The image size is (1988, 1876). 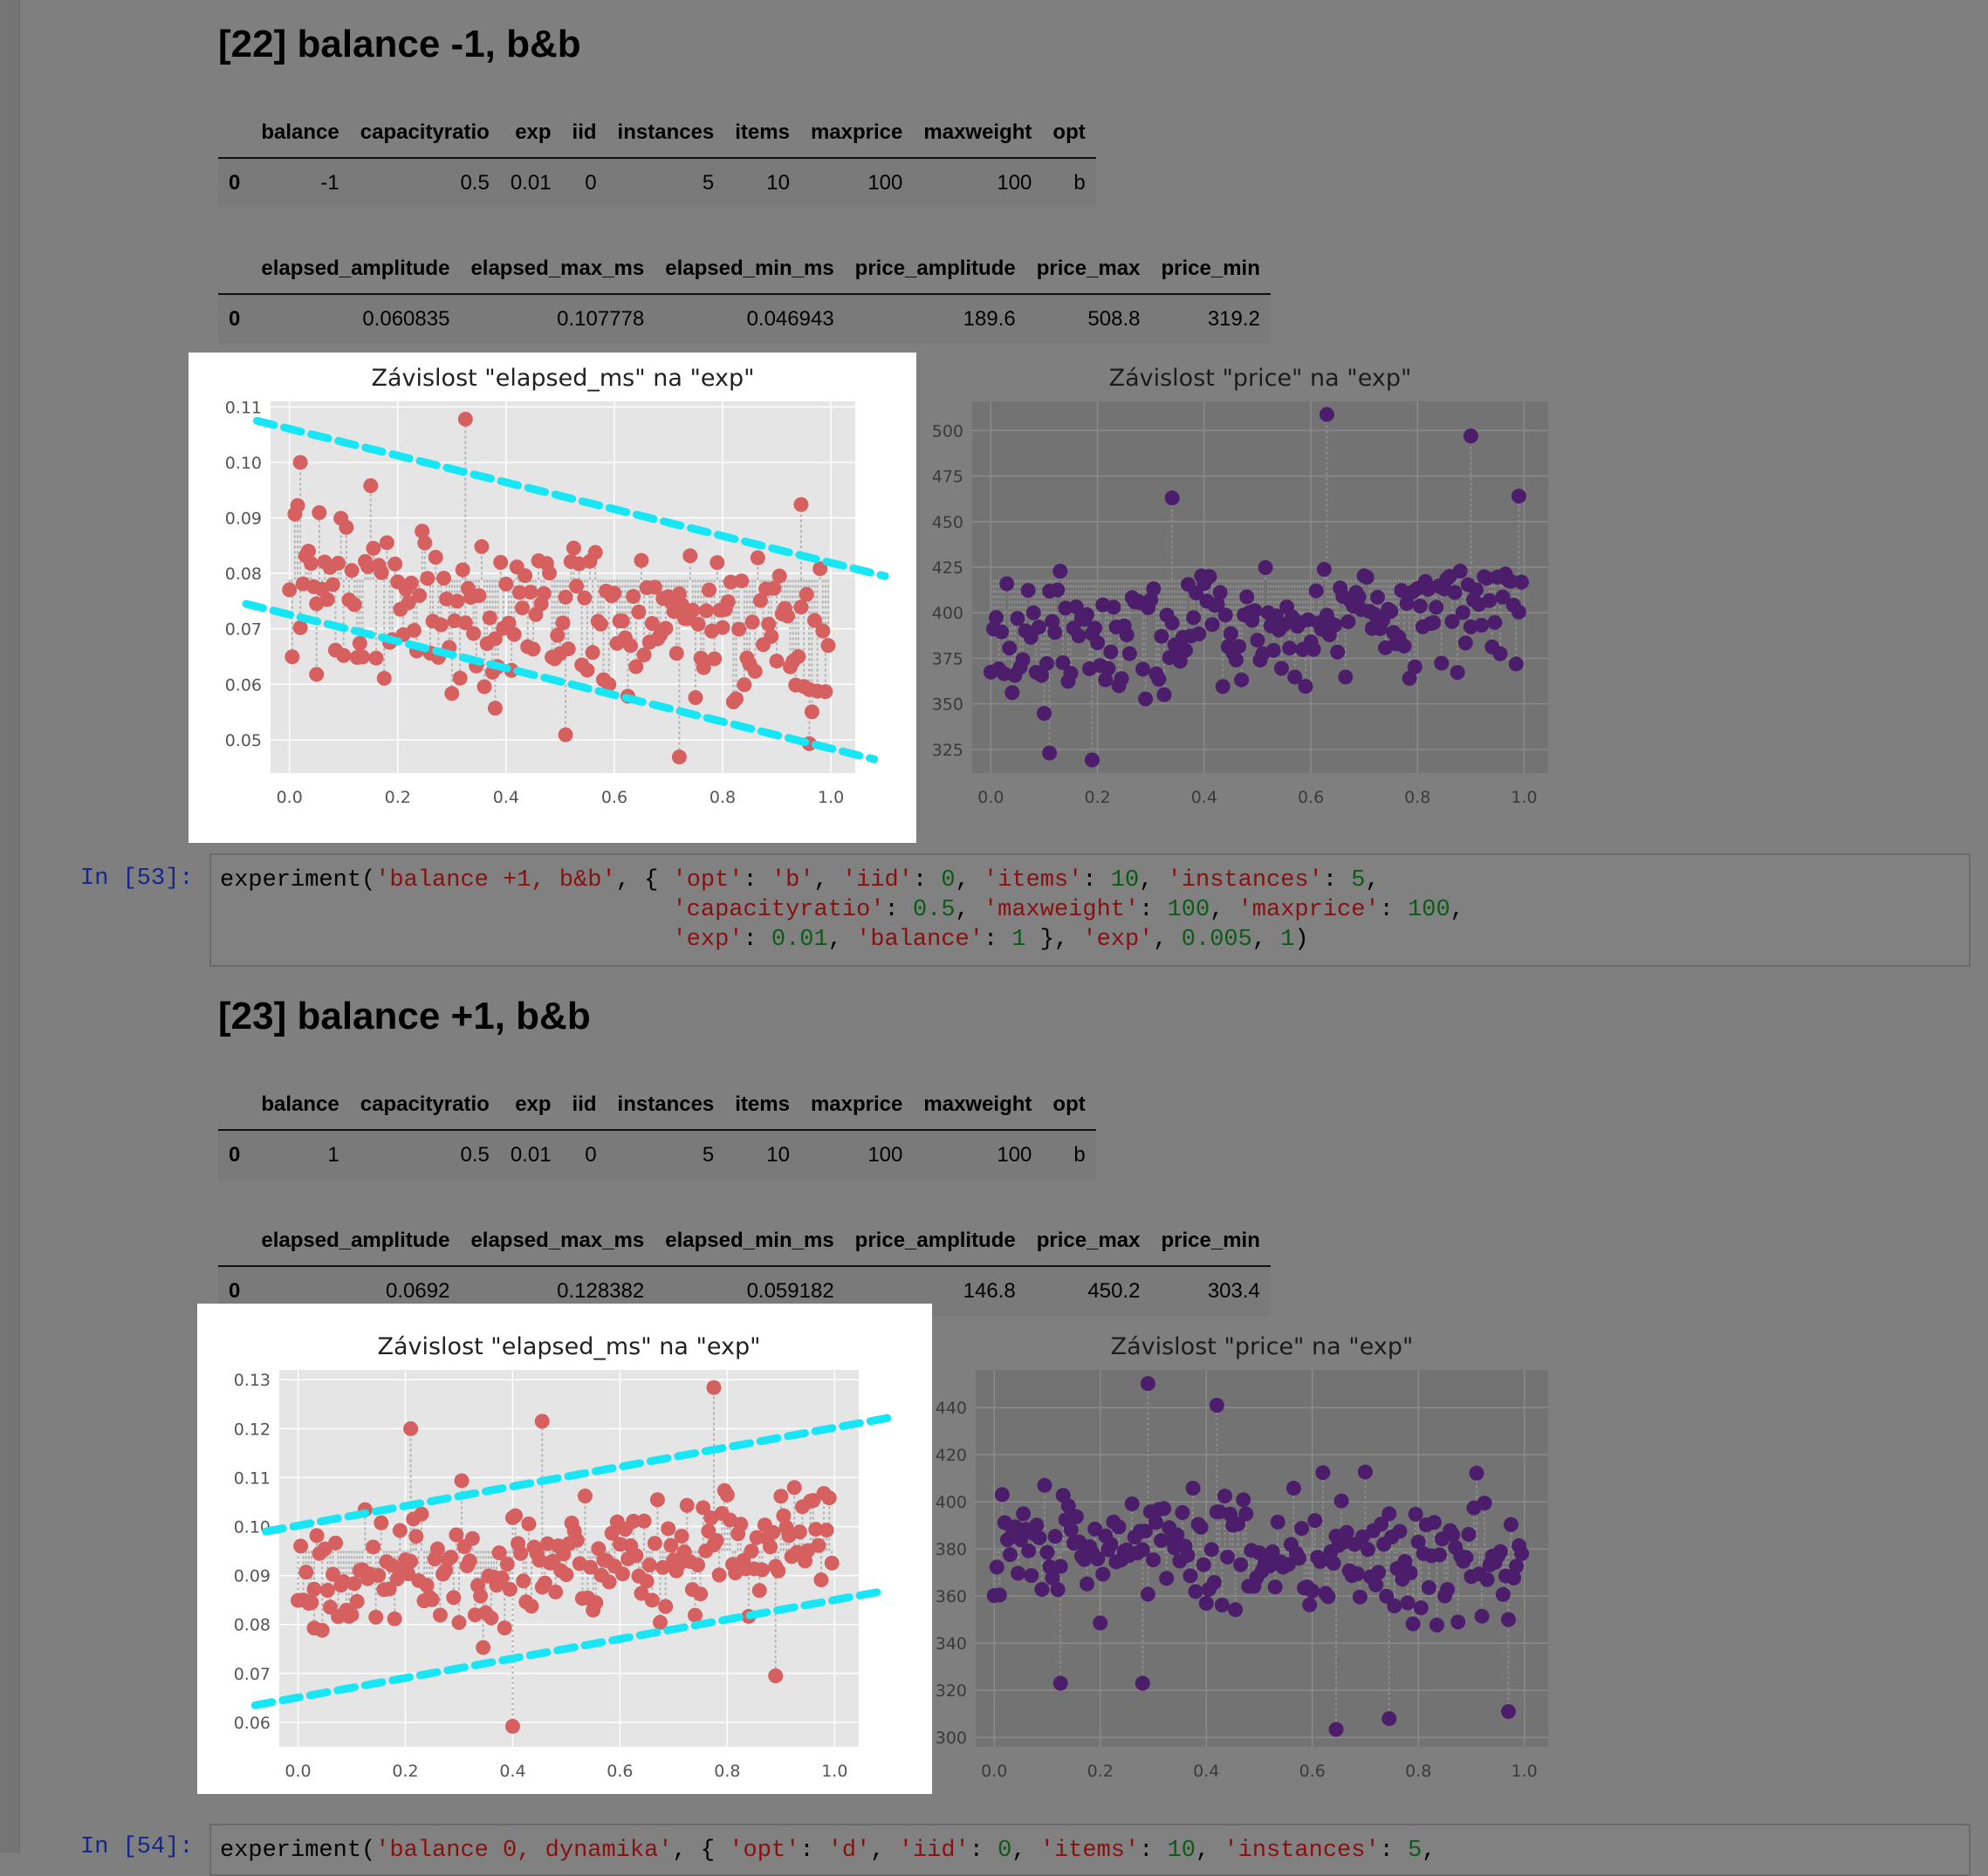 I want to click on column-header: opt, so click(x=1069, y=133).